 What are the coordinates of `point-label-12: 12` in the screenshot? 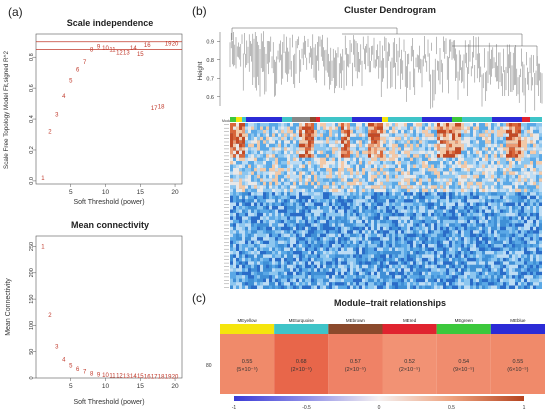 It's located at (119, 54).